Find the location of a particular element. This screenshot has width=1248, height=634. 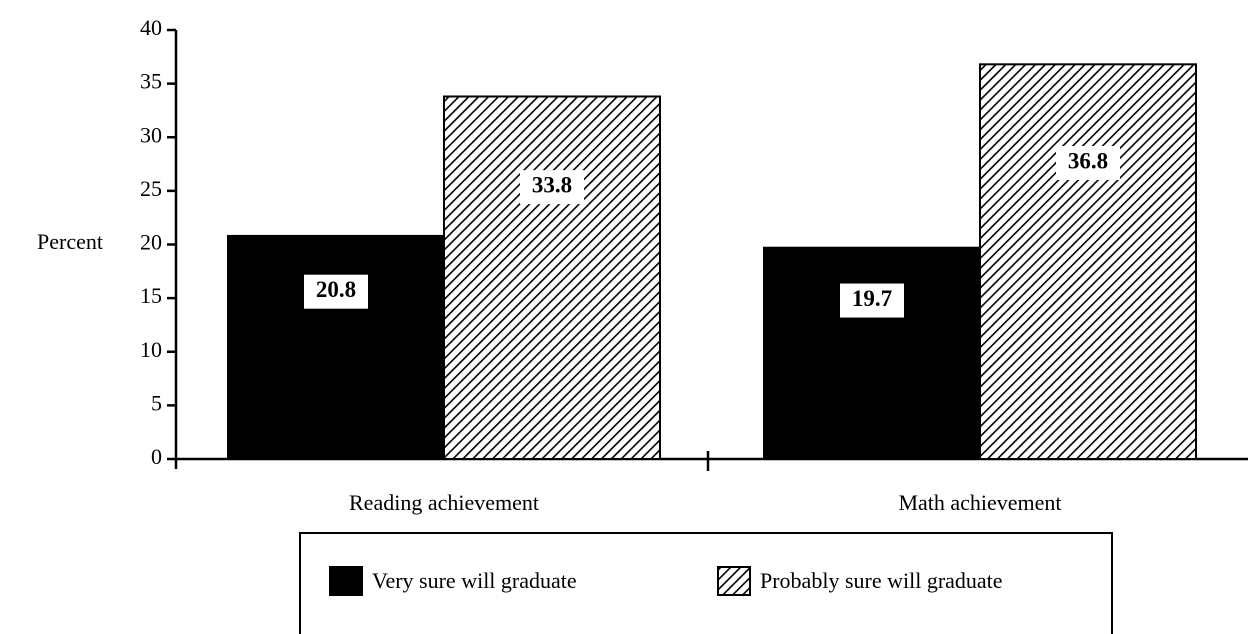

y-tick-label: 10 is located at coordinates (151, 349).